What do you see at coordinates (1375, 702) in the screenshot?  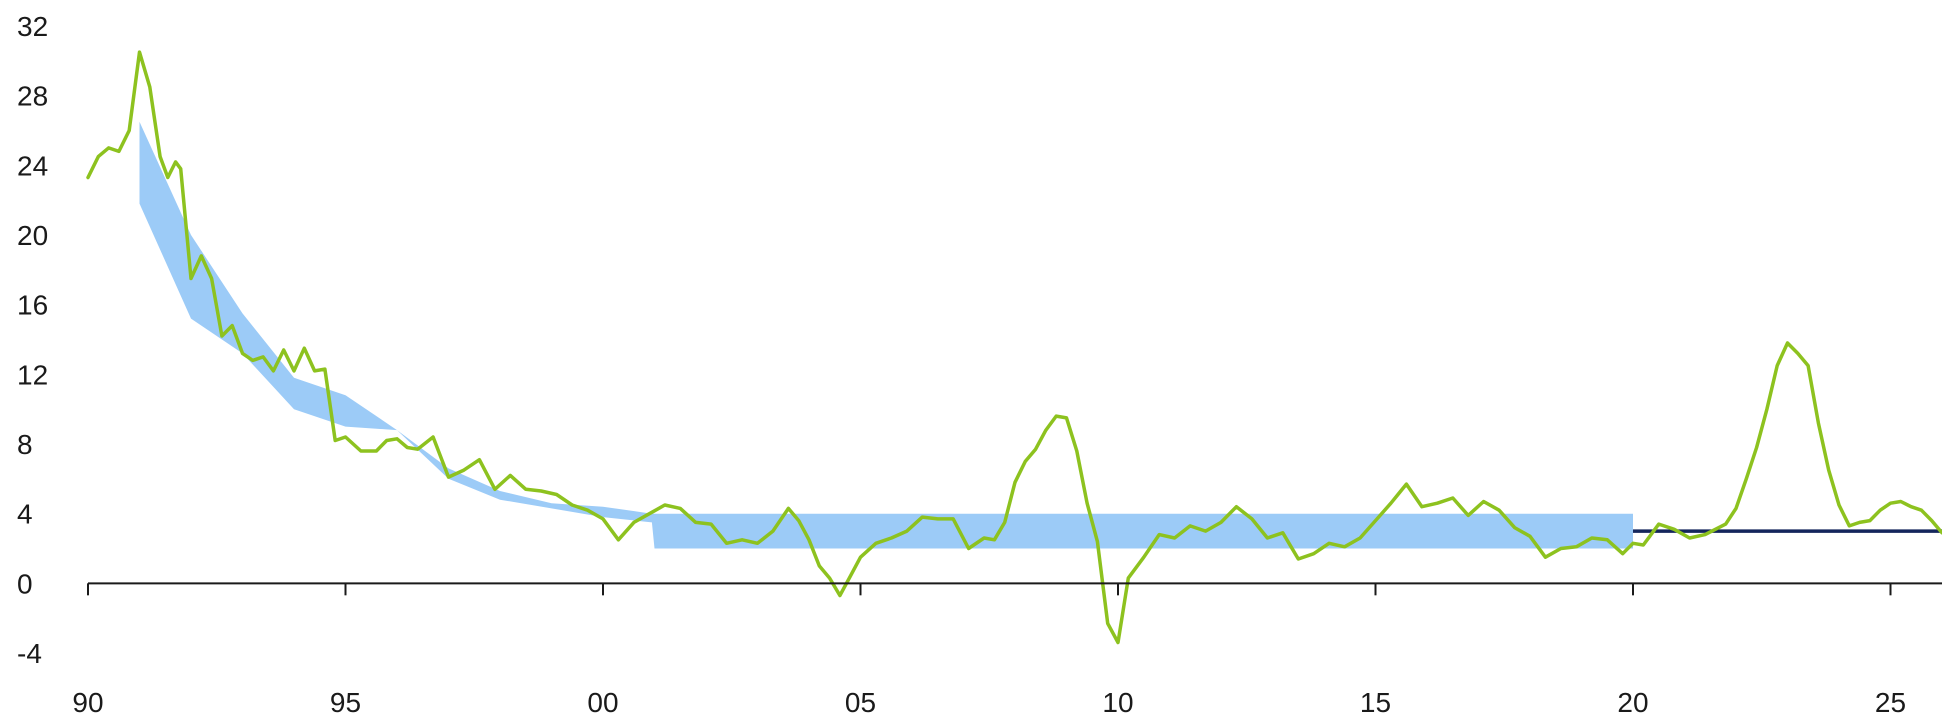 I see `x-tick-label: 15` at bounding box center [1375, 702].